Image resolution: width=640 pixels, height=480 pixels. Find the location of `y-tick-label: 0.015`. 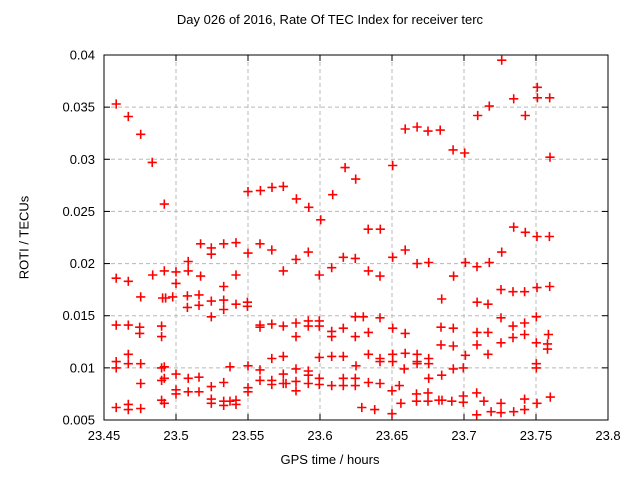

y-tick-label: 0.015 is located at coordinates (78, 315).